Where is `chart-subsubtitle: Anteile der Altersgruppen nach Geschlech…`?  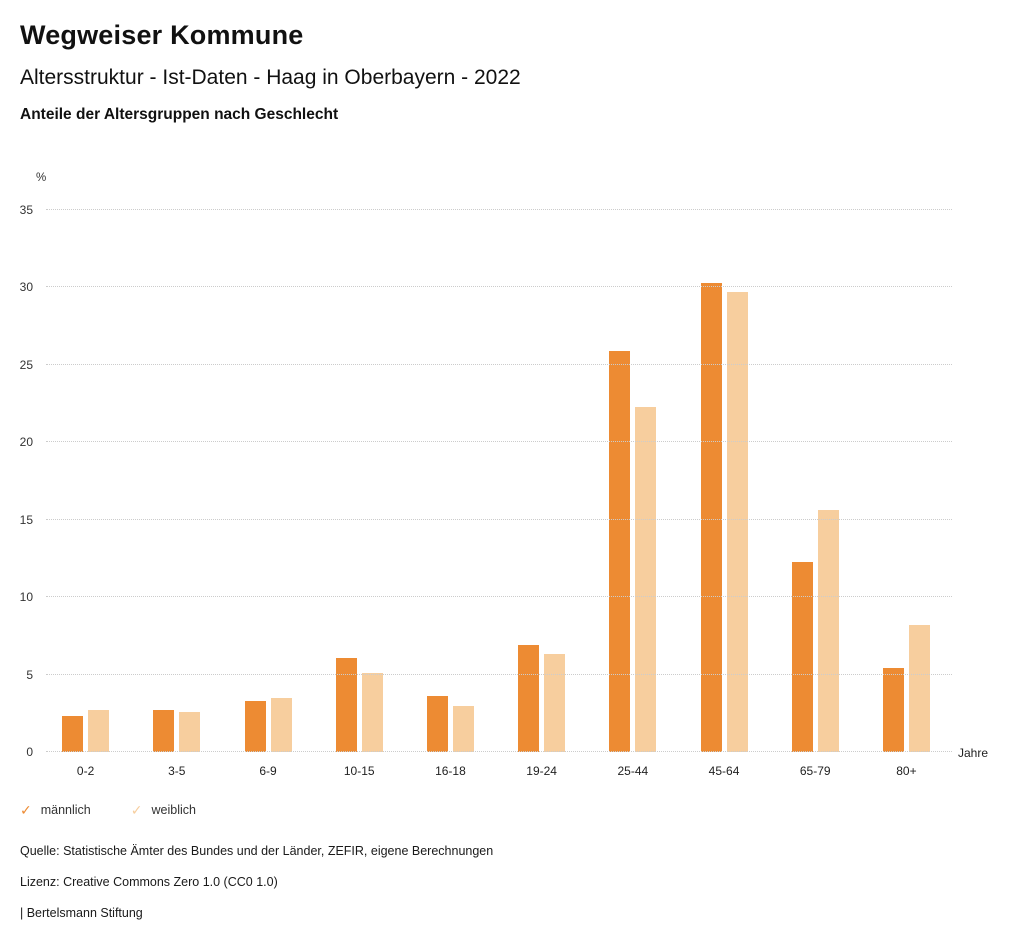 chart-subsubtitle: Anteile der Altersgruppen nach Geschlech… is located at coordinates (179, 114).